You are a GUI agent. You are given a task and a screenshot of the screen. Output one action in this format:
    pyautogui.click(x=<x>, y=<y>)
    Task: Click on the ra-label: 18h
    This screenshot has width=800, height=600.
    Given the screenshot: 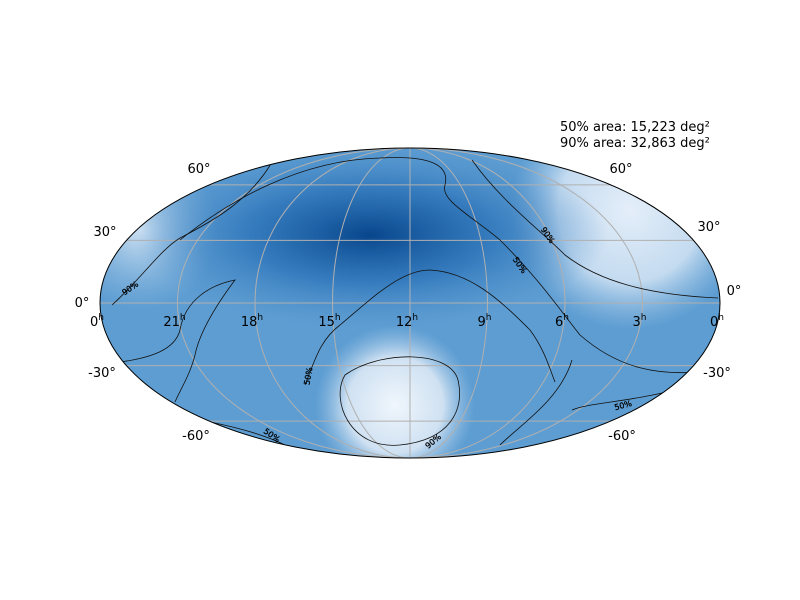 What is the action you would take?
    pyautogui.click(x=252, y=321)
    